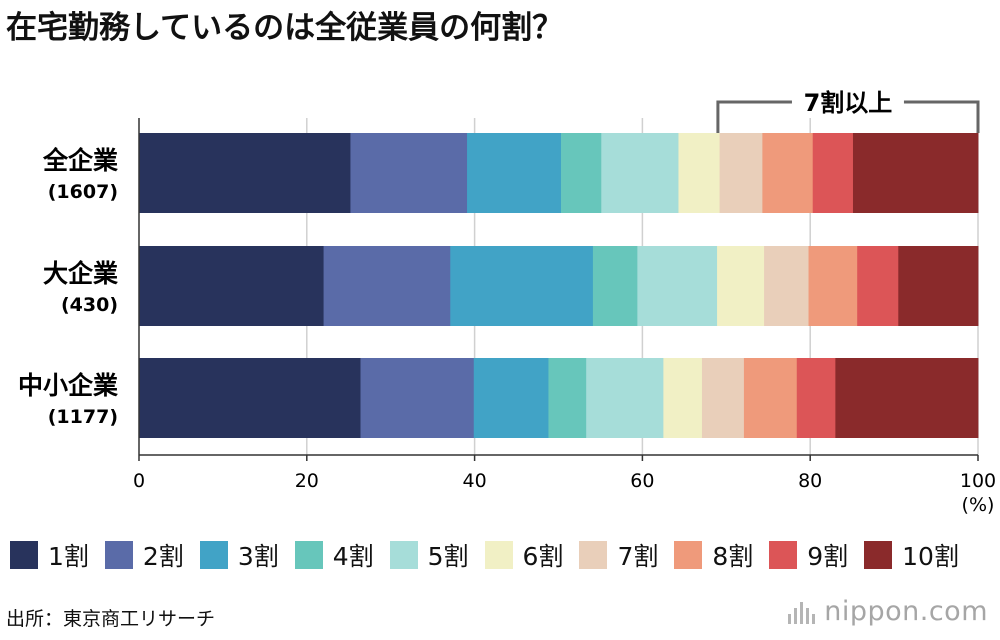 This screenshot has width=1000, height=640. What do you see at coordinates (353, 556) in the screenshot?
I see `legend-label: 4割` at bounding box center [353, 556].